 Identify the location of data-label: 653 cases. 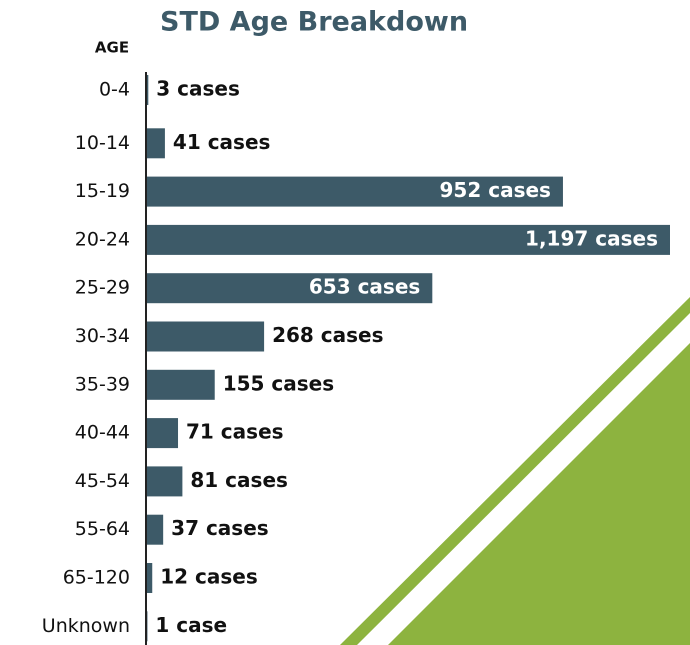
(364, 287).